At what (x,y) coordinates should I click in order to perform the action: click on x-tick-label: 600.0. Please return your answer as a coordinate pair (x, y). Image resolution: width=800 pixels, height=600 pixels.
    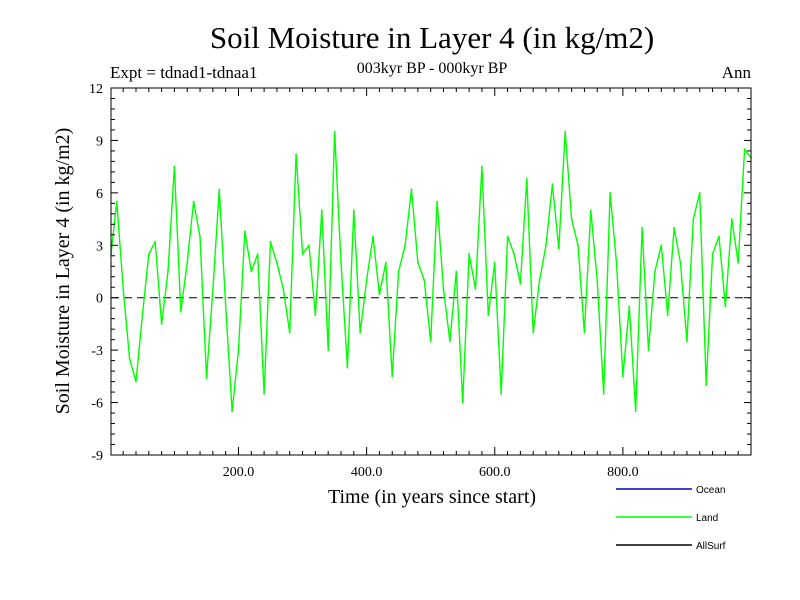
    Looking at the image, I should click on (495, 472).